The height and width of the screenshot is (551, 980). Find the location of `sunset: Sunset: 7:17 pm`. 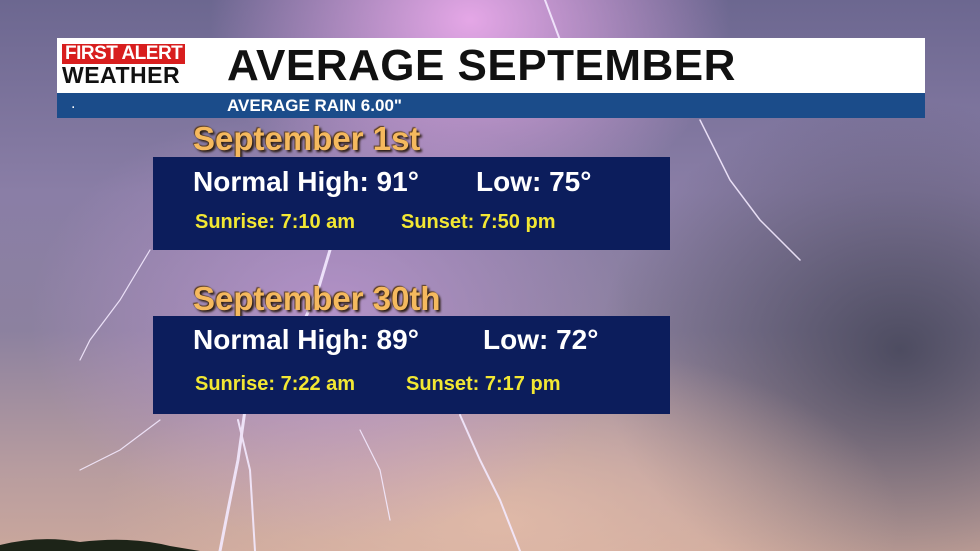

sunset: Sunset: 7:17 pm is located at coordinates (483, 384).